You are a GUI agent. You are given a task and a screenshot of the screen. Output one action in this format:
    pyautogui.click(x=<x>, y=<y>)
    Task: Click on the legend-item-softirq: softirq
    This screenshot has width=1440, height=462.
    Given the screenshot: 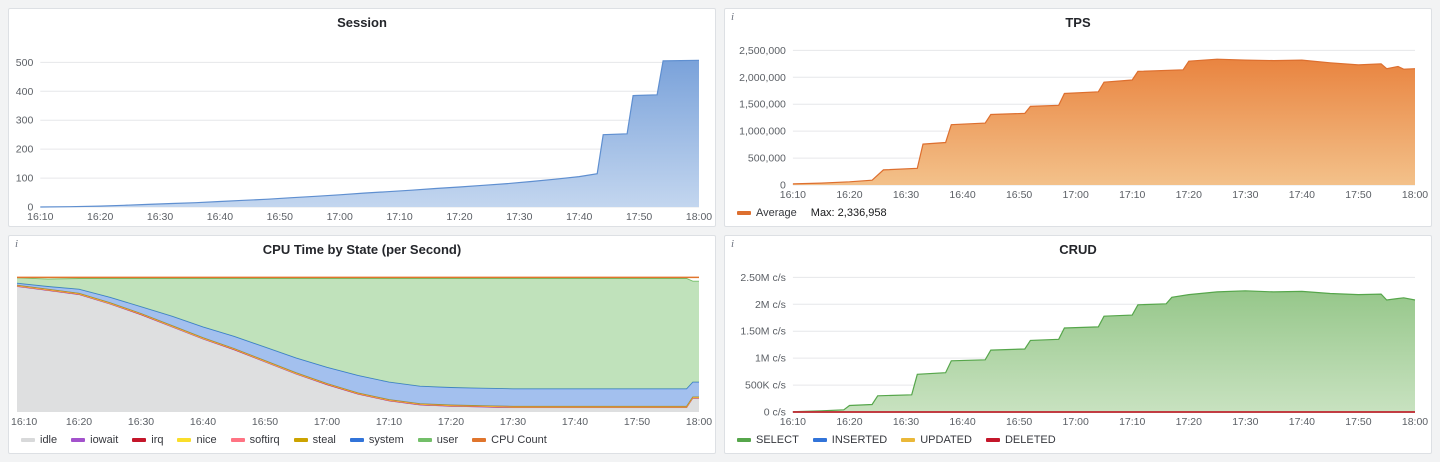 What is the action you would take?
    pyautogui.click(x=255, y=440)
    